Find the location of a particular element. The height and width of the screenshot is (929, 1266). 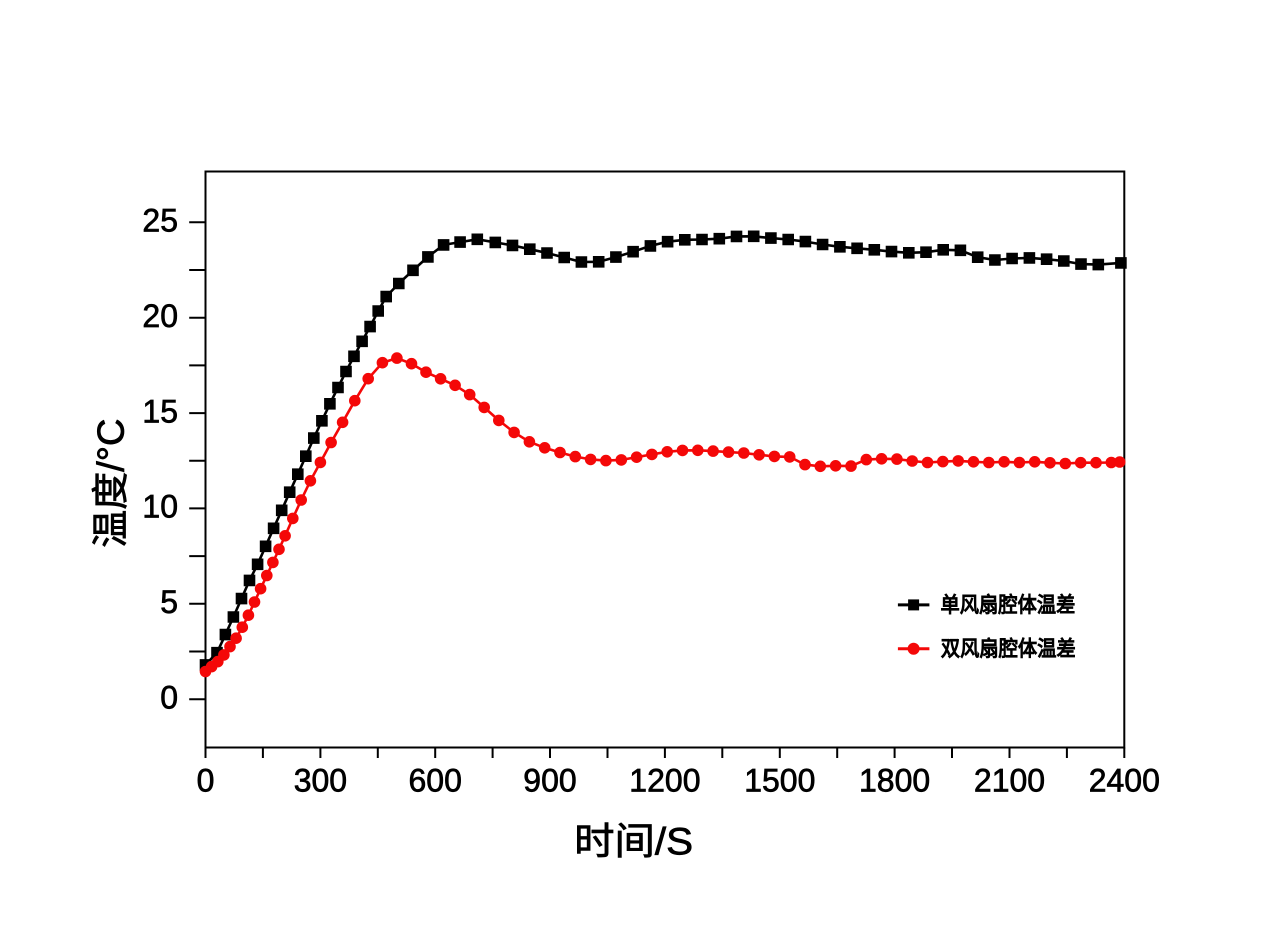

svg-text: 10 is located at coordinates (160, 507).